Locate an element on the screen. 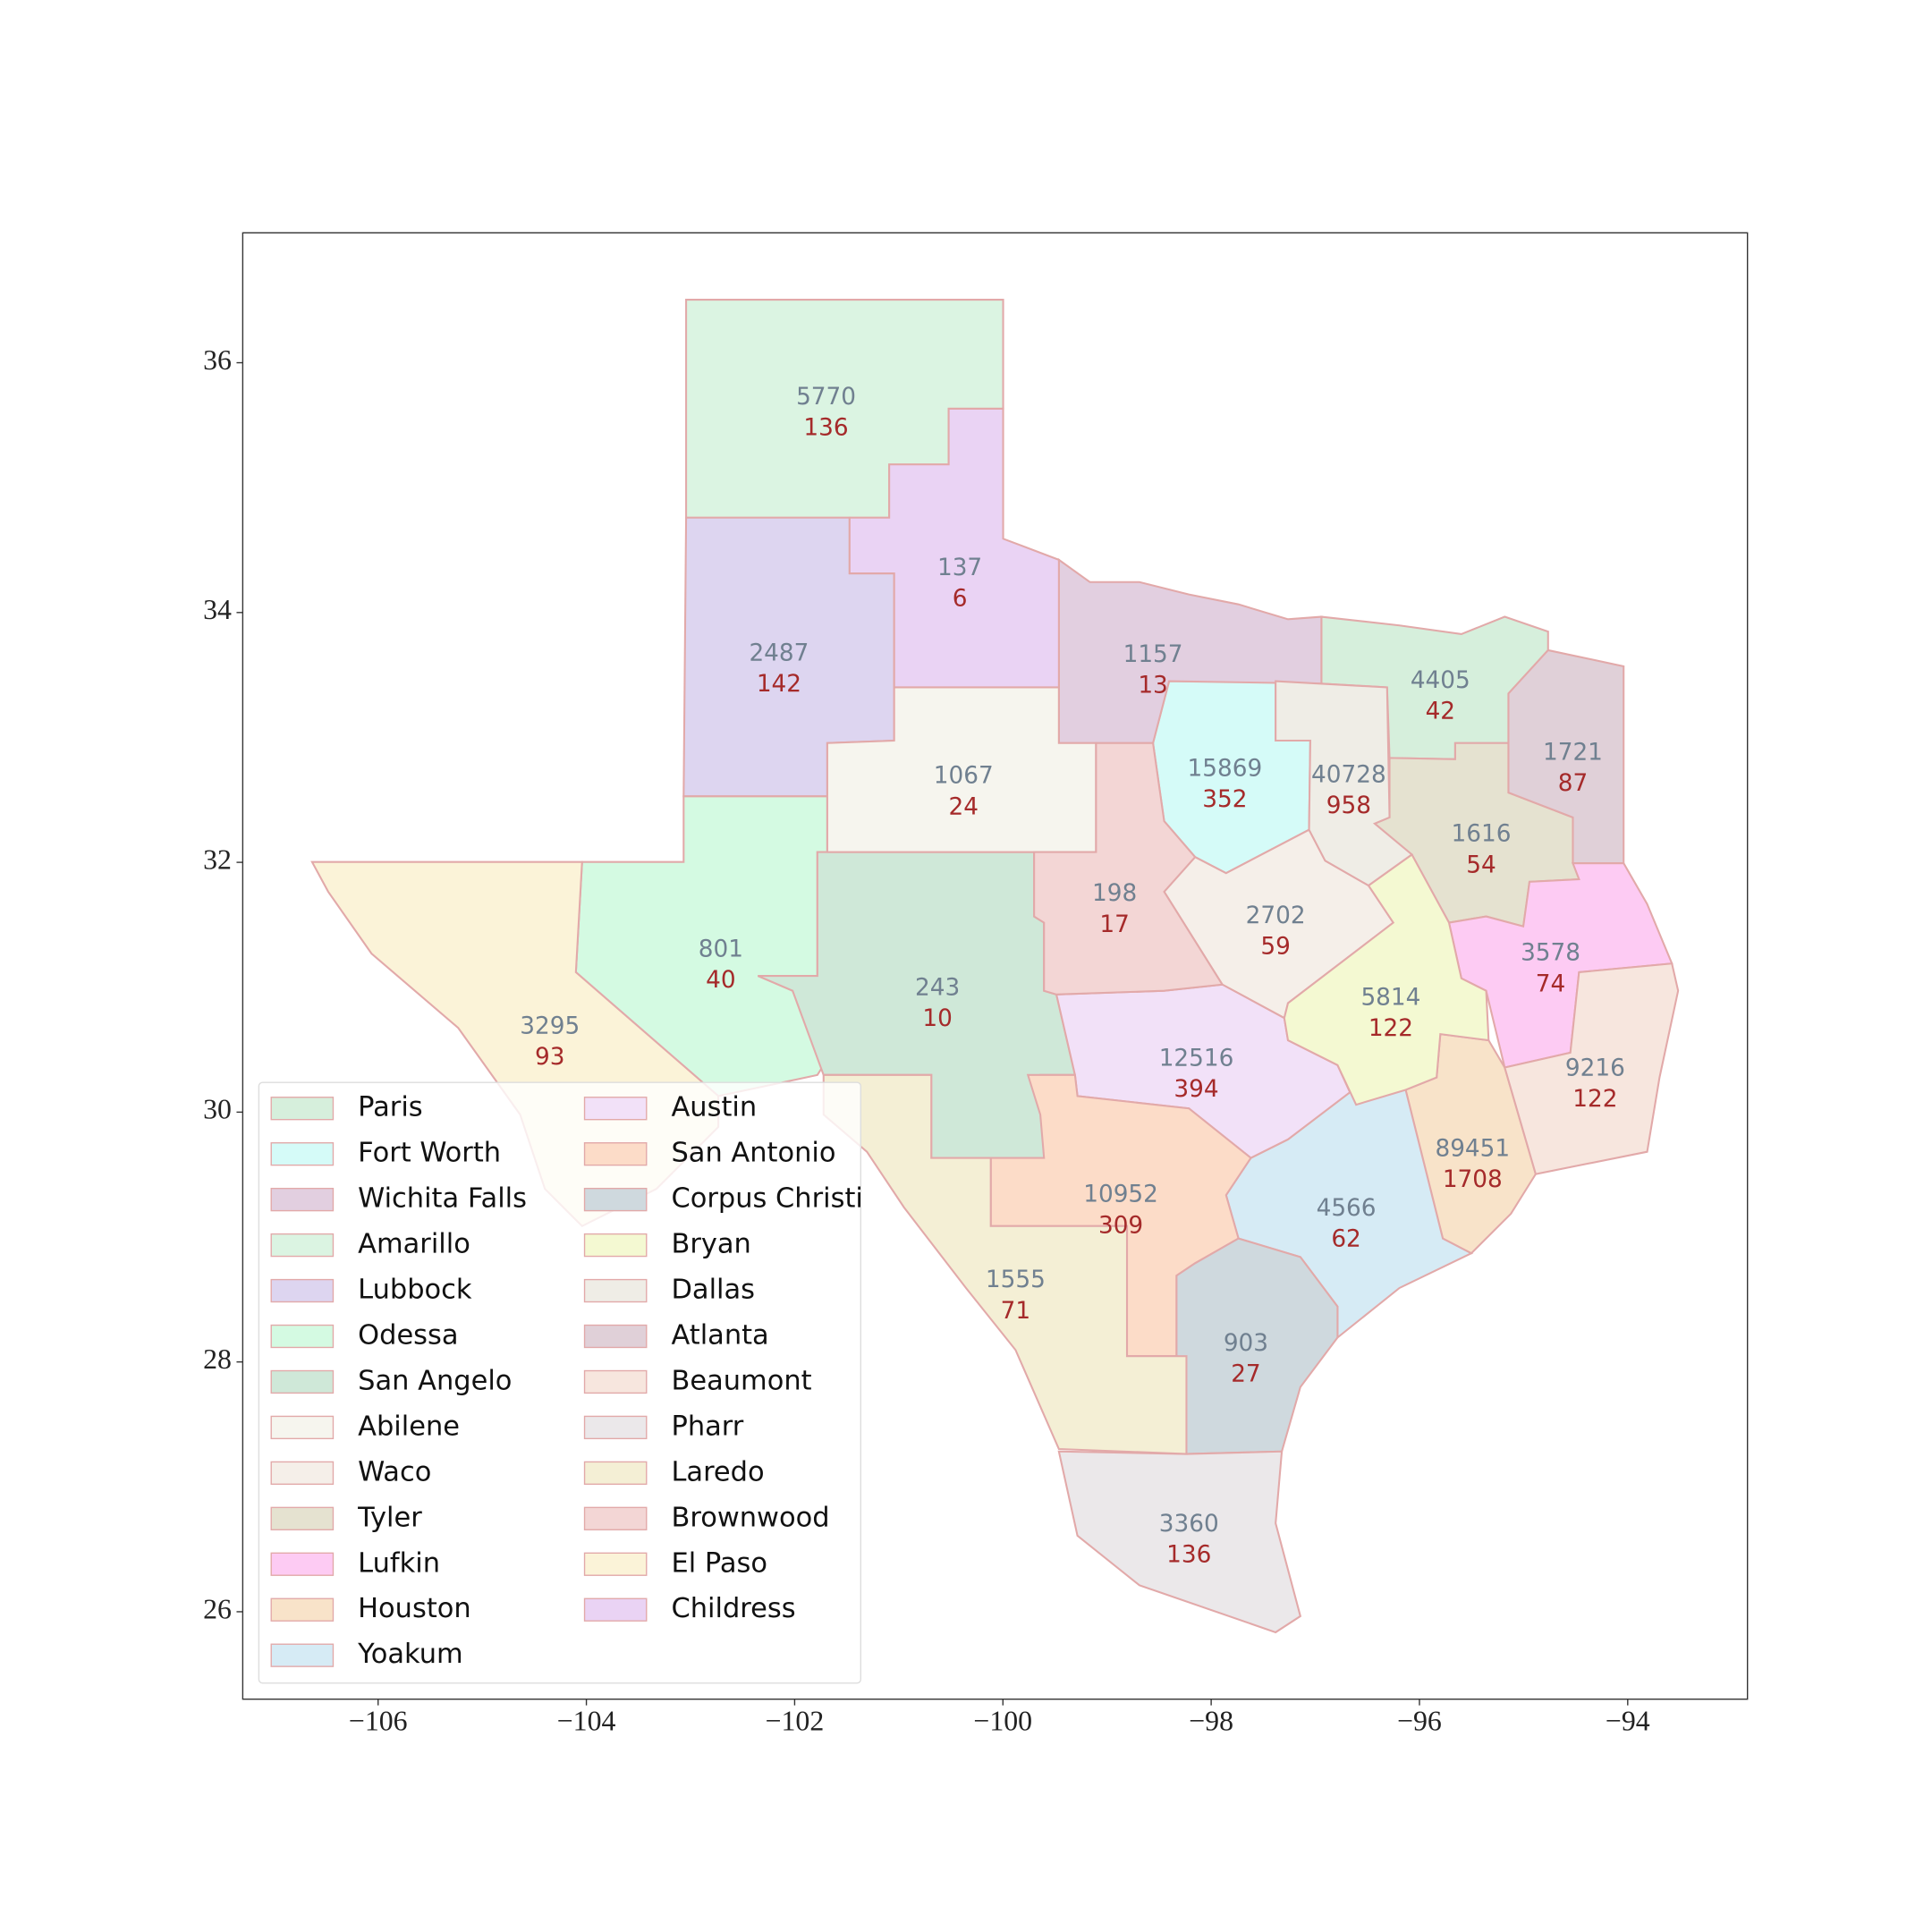 This screenshot has width=1932, height=1932. region-subcount: 62 is located at coordinates (1345, 1239).